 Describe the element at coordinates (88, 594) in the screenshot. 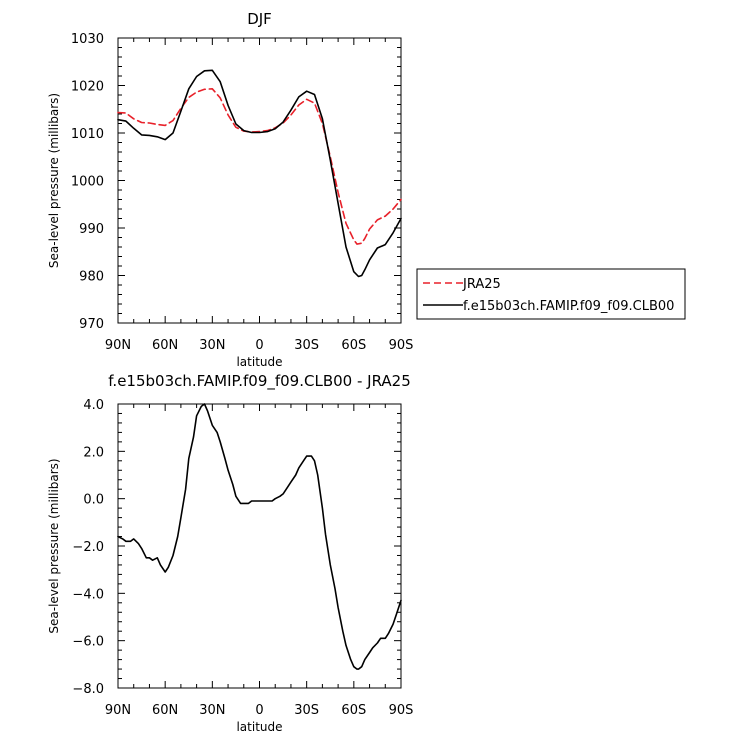

I see `y-tick-label: −4.0` at that location.